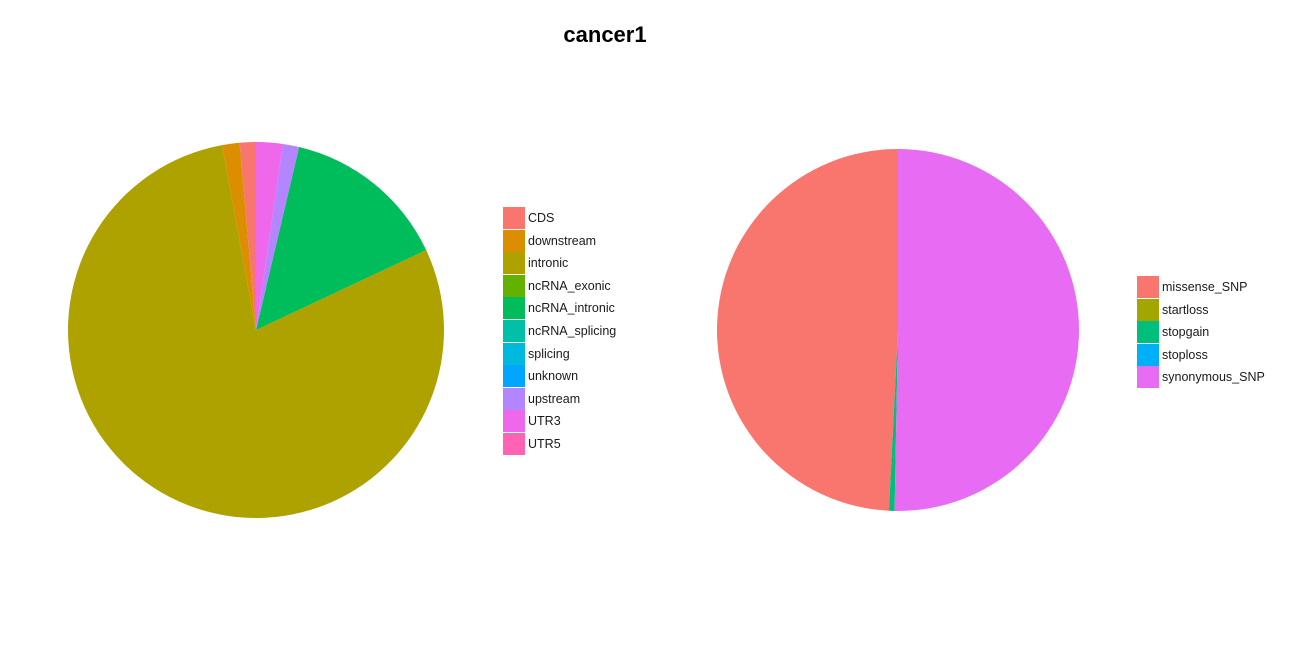  I want to click on legend-label: synonymous_SNP, so click(1213, 377).